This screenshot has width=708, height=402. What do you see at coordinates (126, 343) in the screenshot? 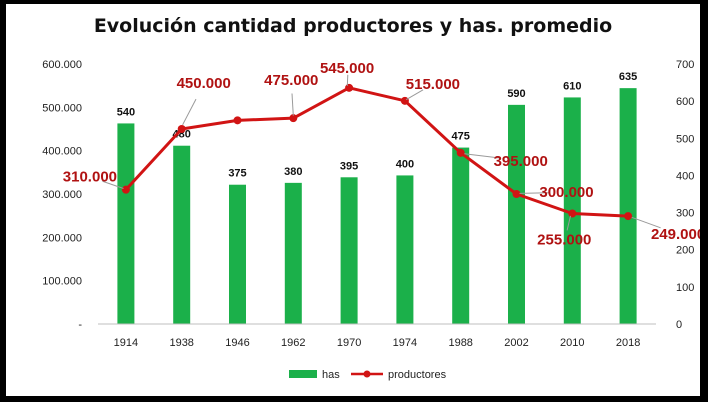
I see `x-axis-tick-1914: 1914` at bounding box center [126, 343].